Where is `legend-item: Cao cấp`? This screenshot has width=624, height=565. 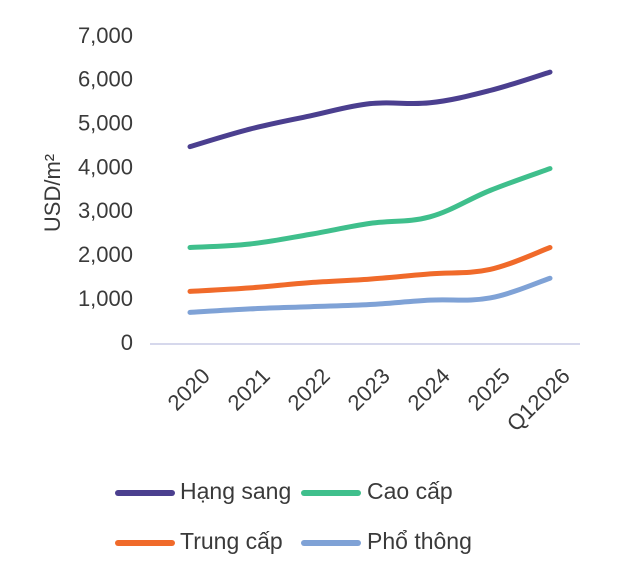
legend-item: Cao cấp is located at coordinates (377, 491).